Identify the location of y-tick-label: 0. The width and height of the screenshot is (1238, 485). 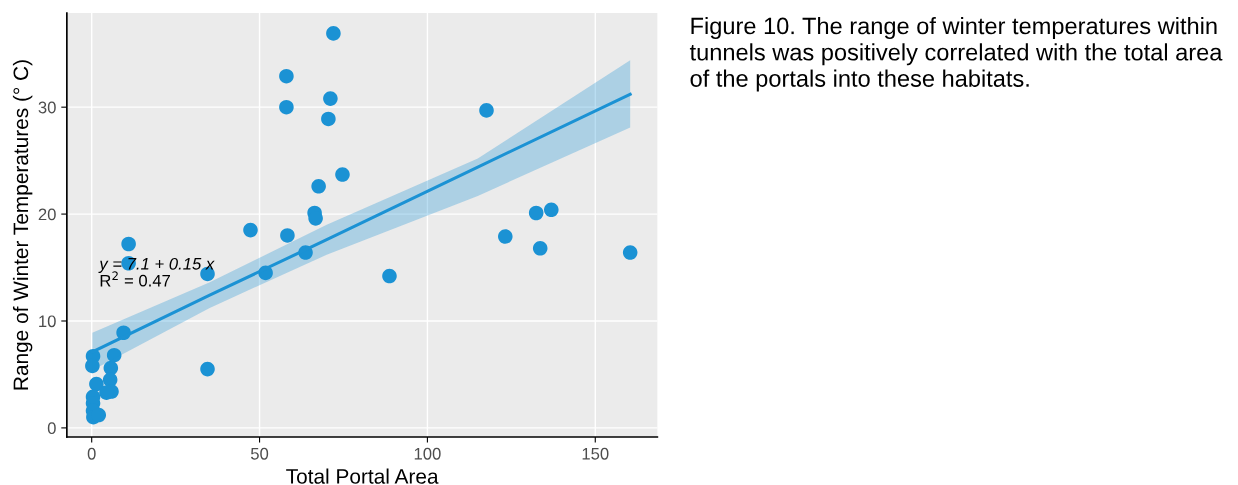
(51, 428).